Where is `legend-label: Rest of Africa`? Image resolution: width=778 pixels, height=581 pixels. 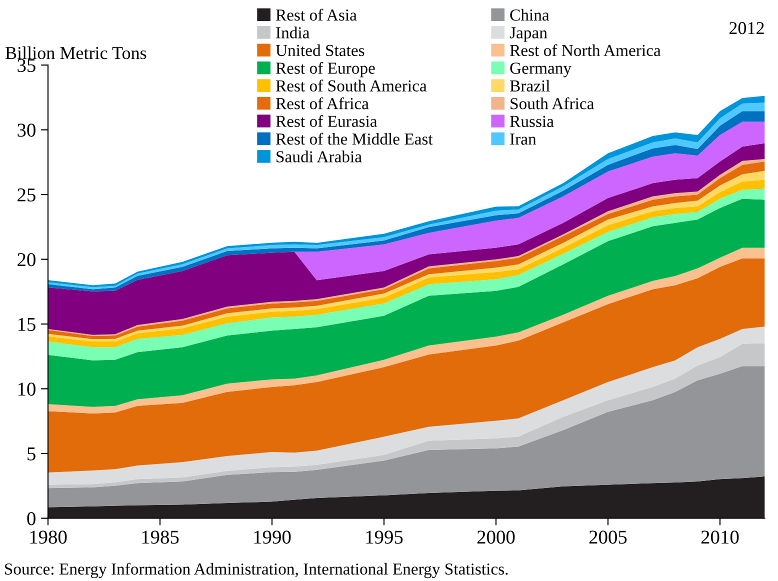 legend-label: Rest of Africa is located at coordinates (322, 103).